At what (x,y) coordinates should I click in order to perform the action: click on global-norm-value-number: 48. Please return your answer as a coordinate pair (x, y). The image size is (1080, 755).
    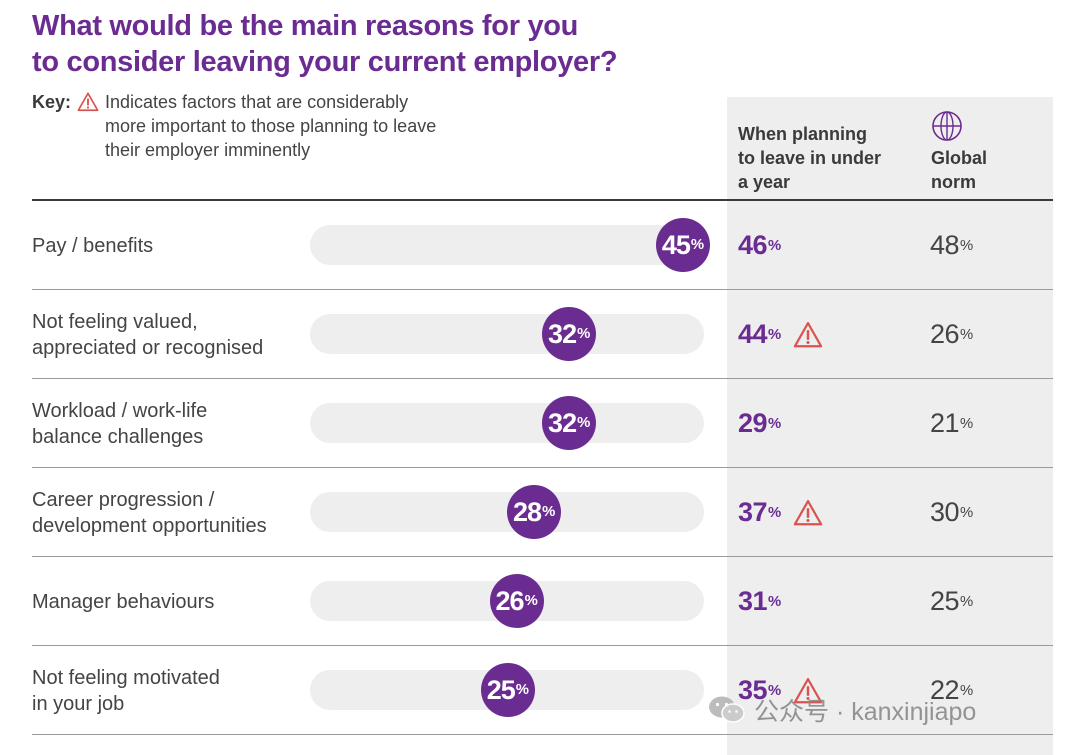
    Looking at the image, I should click on (945, 245).